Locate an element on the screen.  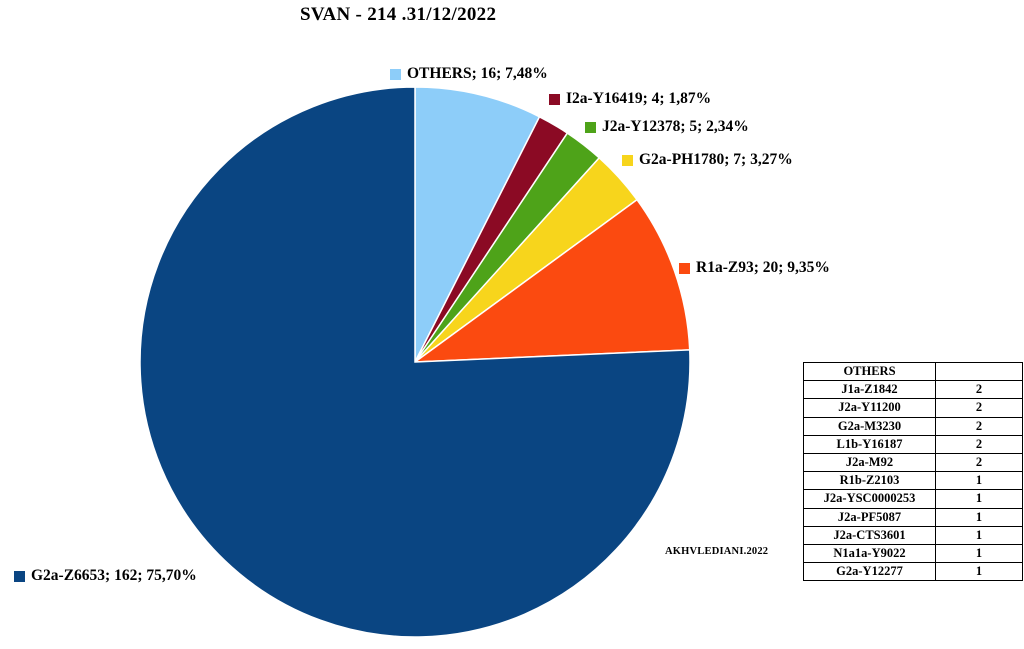
watermark: AKHVLEDIANI.2022 is located at coordinates (717, 551).